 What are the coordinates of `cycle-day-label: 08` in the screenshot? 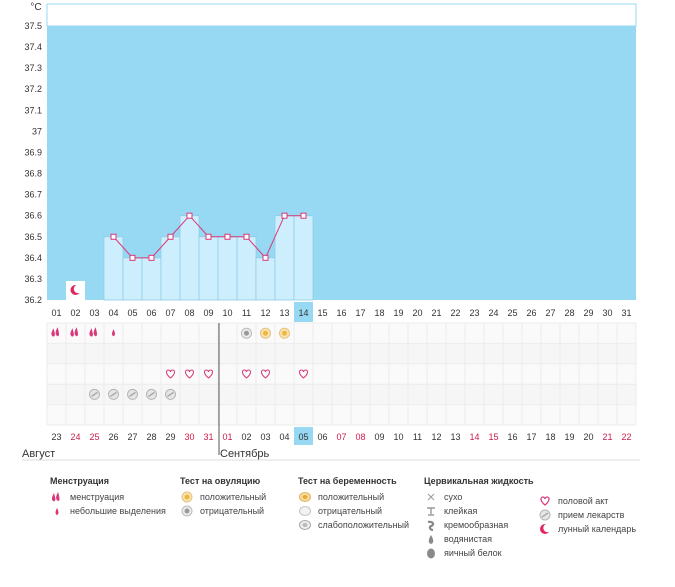 It's located at (189, 313).